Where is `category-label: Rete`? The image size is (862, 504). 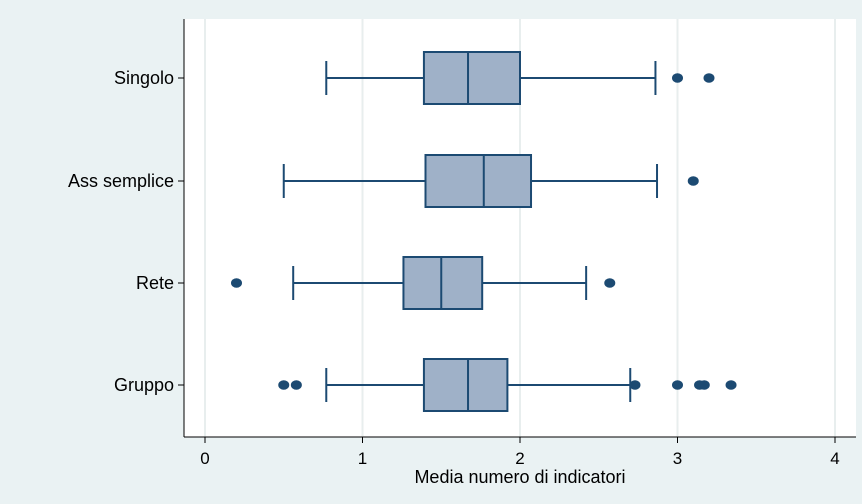
category-label: Rete is located at coordinates (155, 283).